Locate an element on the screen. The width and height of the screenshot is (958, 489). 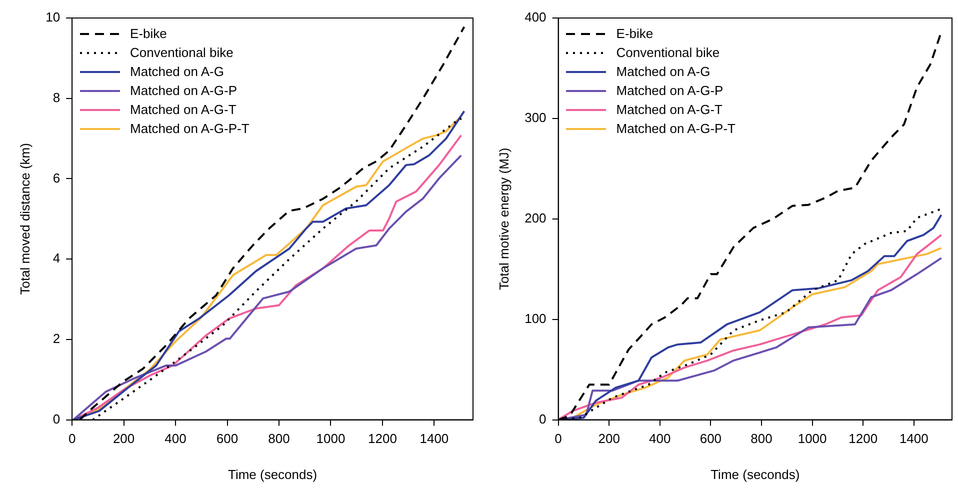
y-axis-title: Total moved distance (km) is located at coordinates (24, 219).